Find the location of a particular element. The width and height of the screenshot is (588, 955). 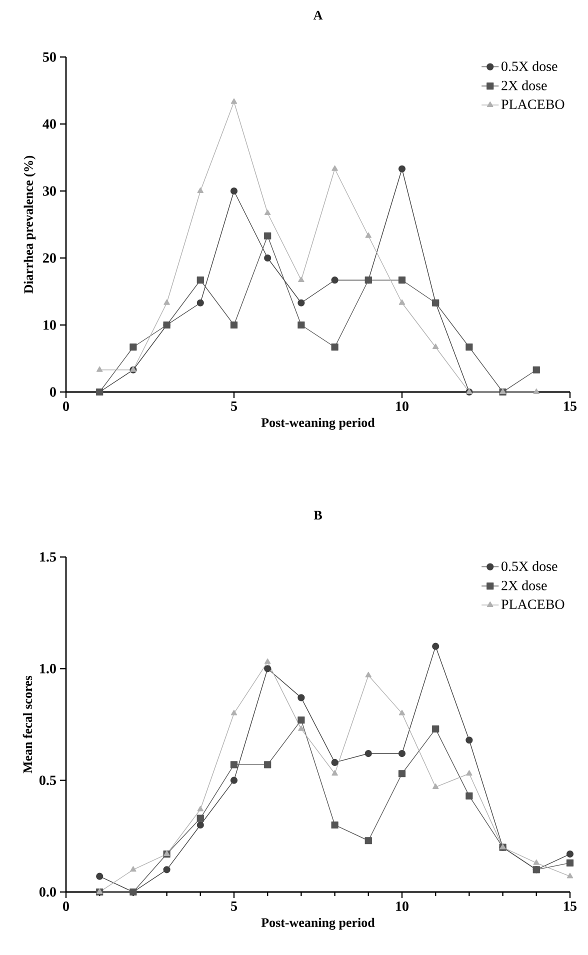

y-tick-label: 40 is located at coordinates (49, 124).